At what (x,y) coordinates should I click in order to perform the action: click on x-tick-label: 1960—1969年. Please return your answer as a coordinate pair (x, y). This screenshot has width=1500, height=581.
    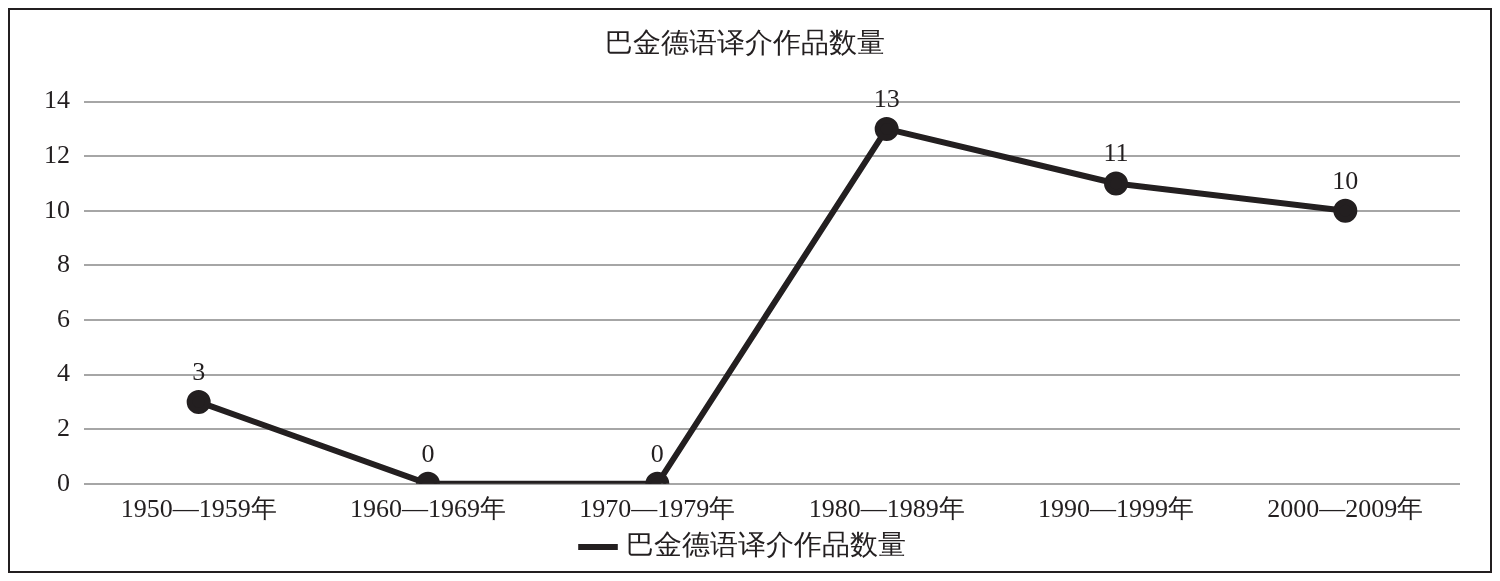
    Looking at the image, I should click on (428, 509).